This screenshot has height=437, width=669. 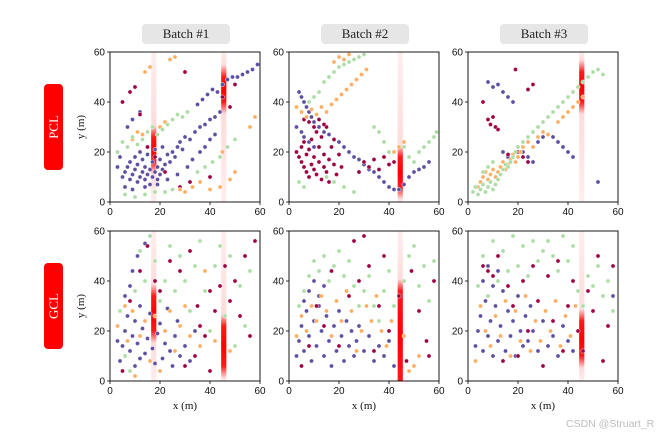 I want to click on y-tick-label: 20, so click(x=279, y=153).